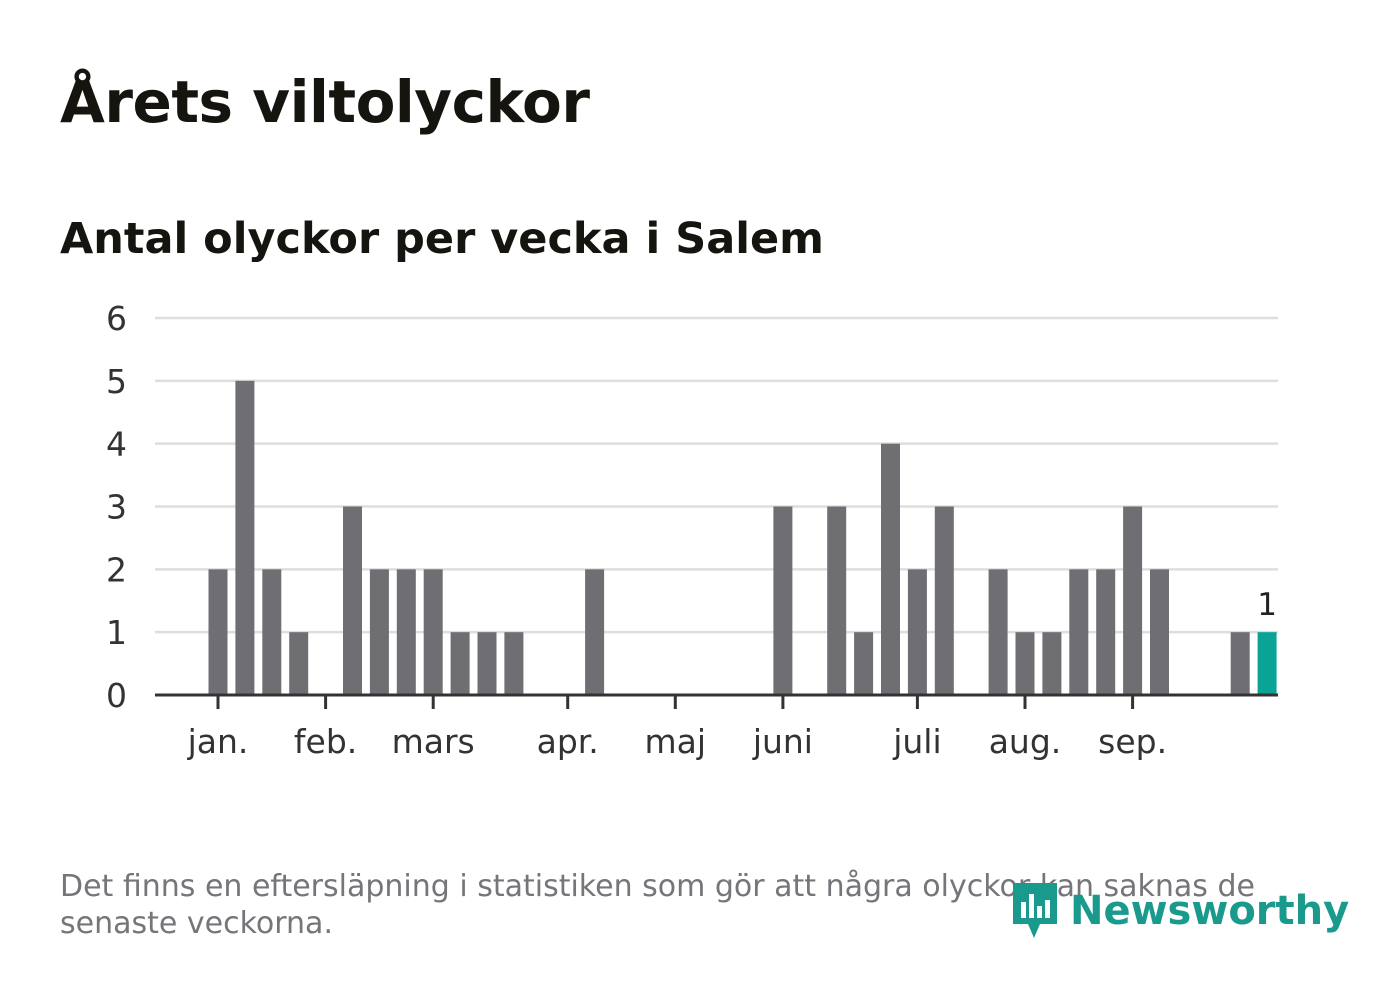  Describe the element at coordinates (116, 318) in the screenshot. I see `y-tick-label: 6` at that location.